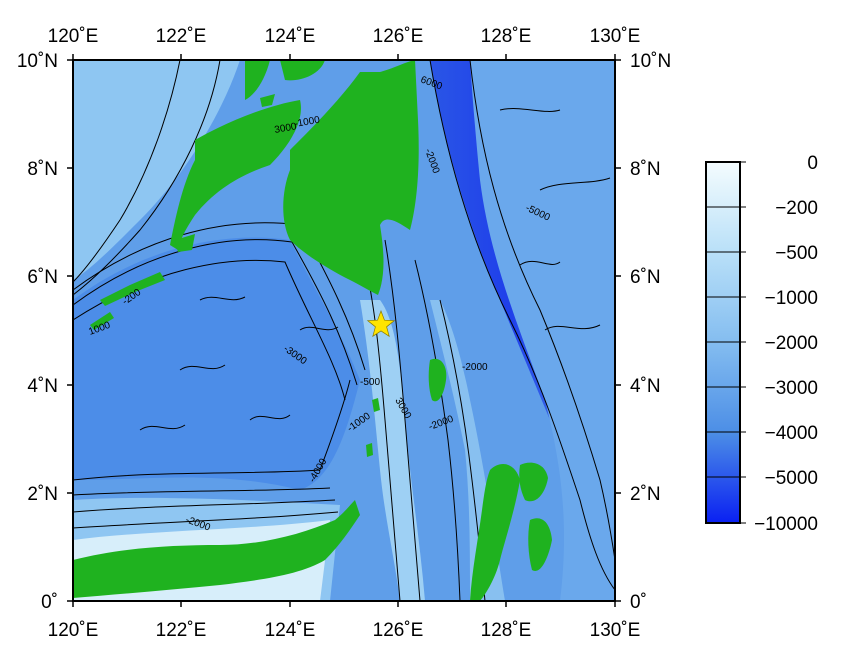  What do you see at coordinates (286, 128) in the screenshot?
I see `contour-label: 3000` at bounding box center [286, 128].